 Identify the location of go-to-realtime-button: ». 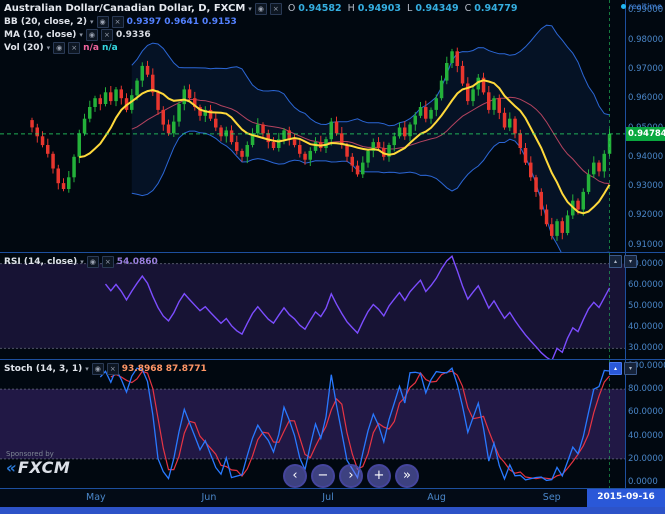
(407, 476).